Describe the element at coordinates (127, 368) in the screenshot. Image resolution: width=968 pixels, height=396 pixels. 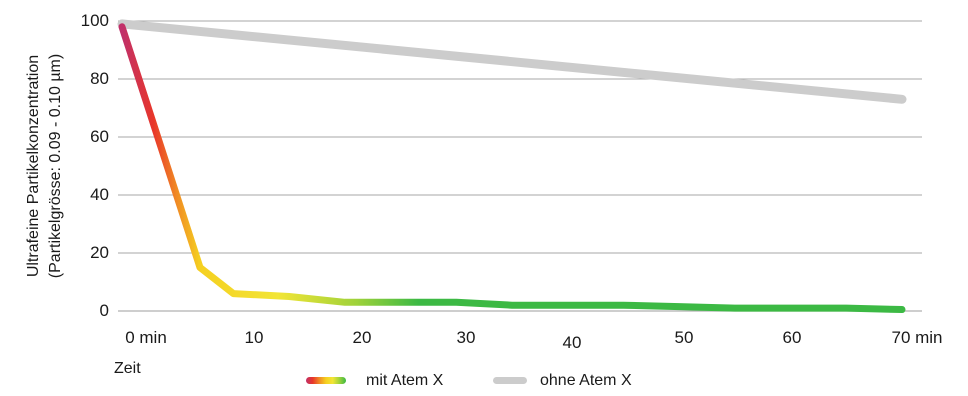
I see `x-axis-label: Zeit` at that location.